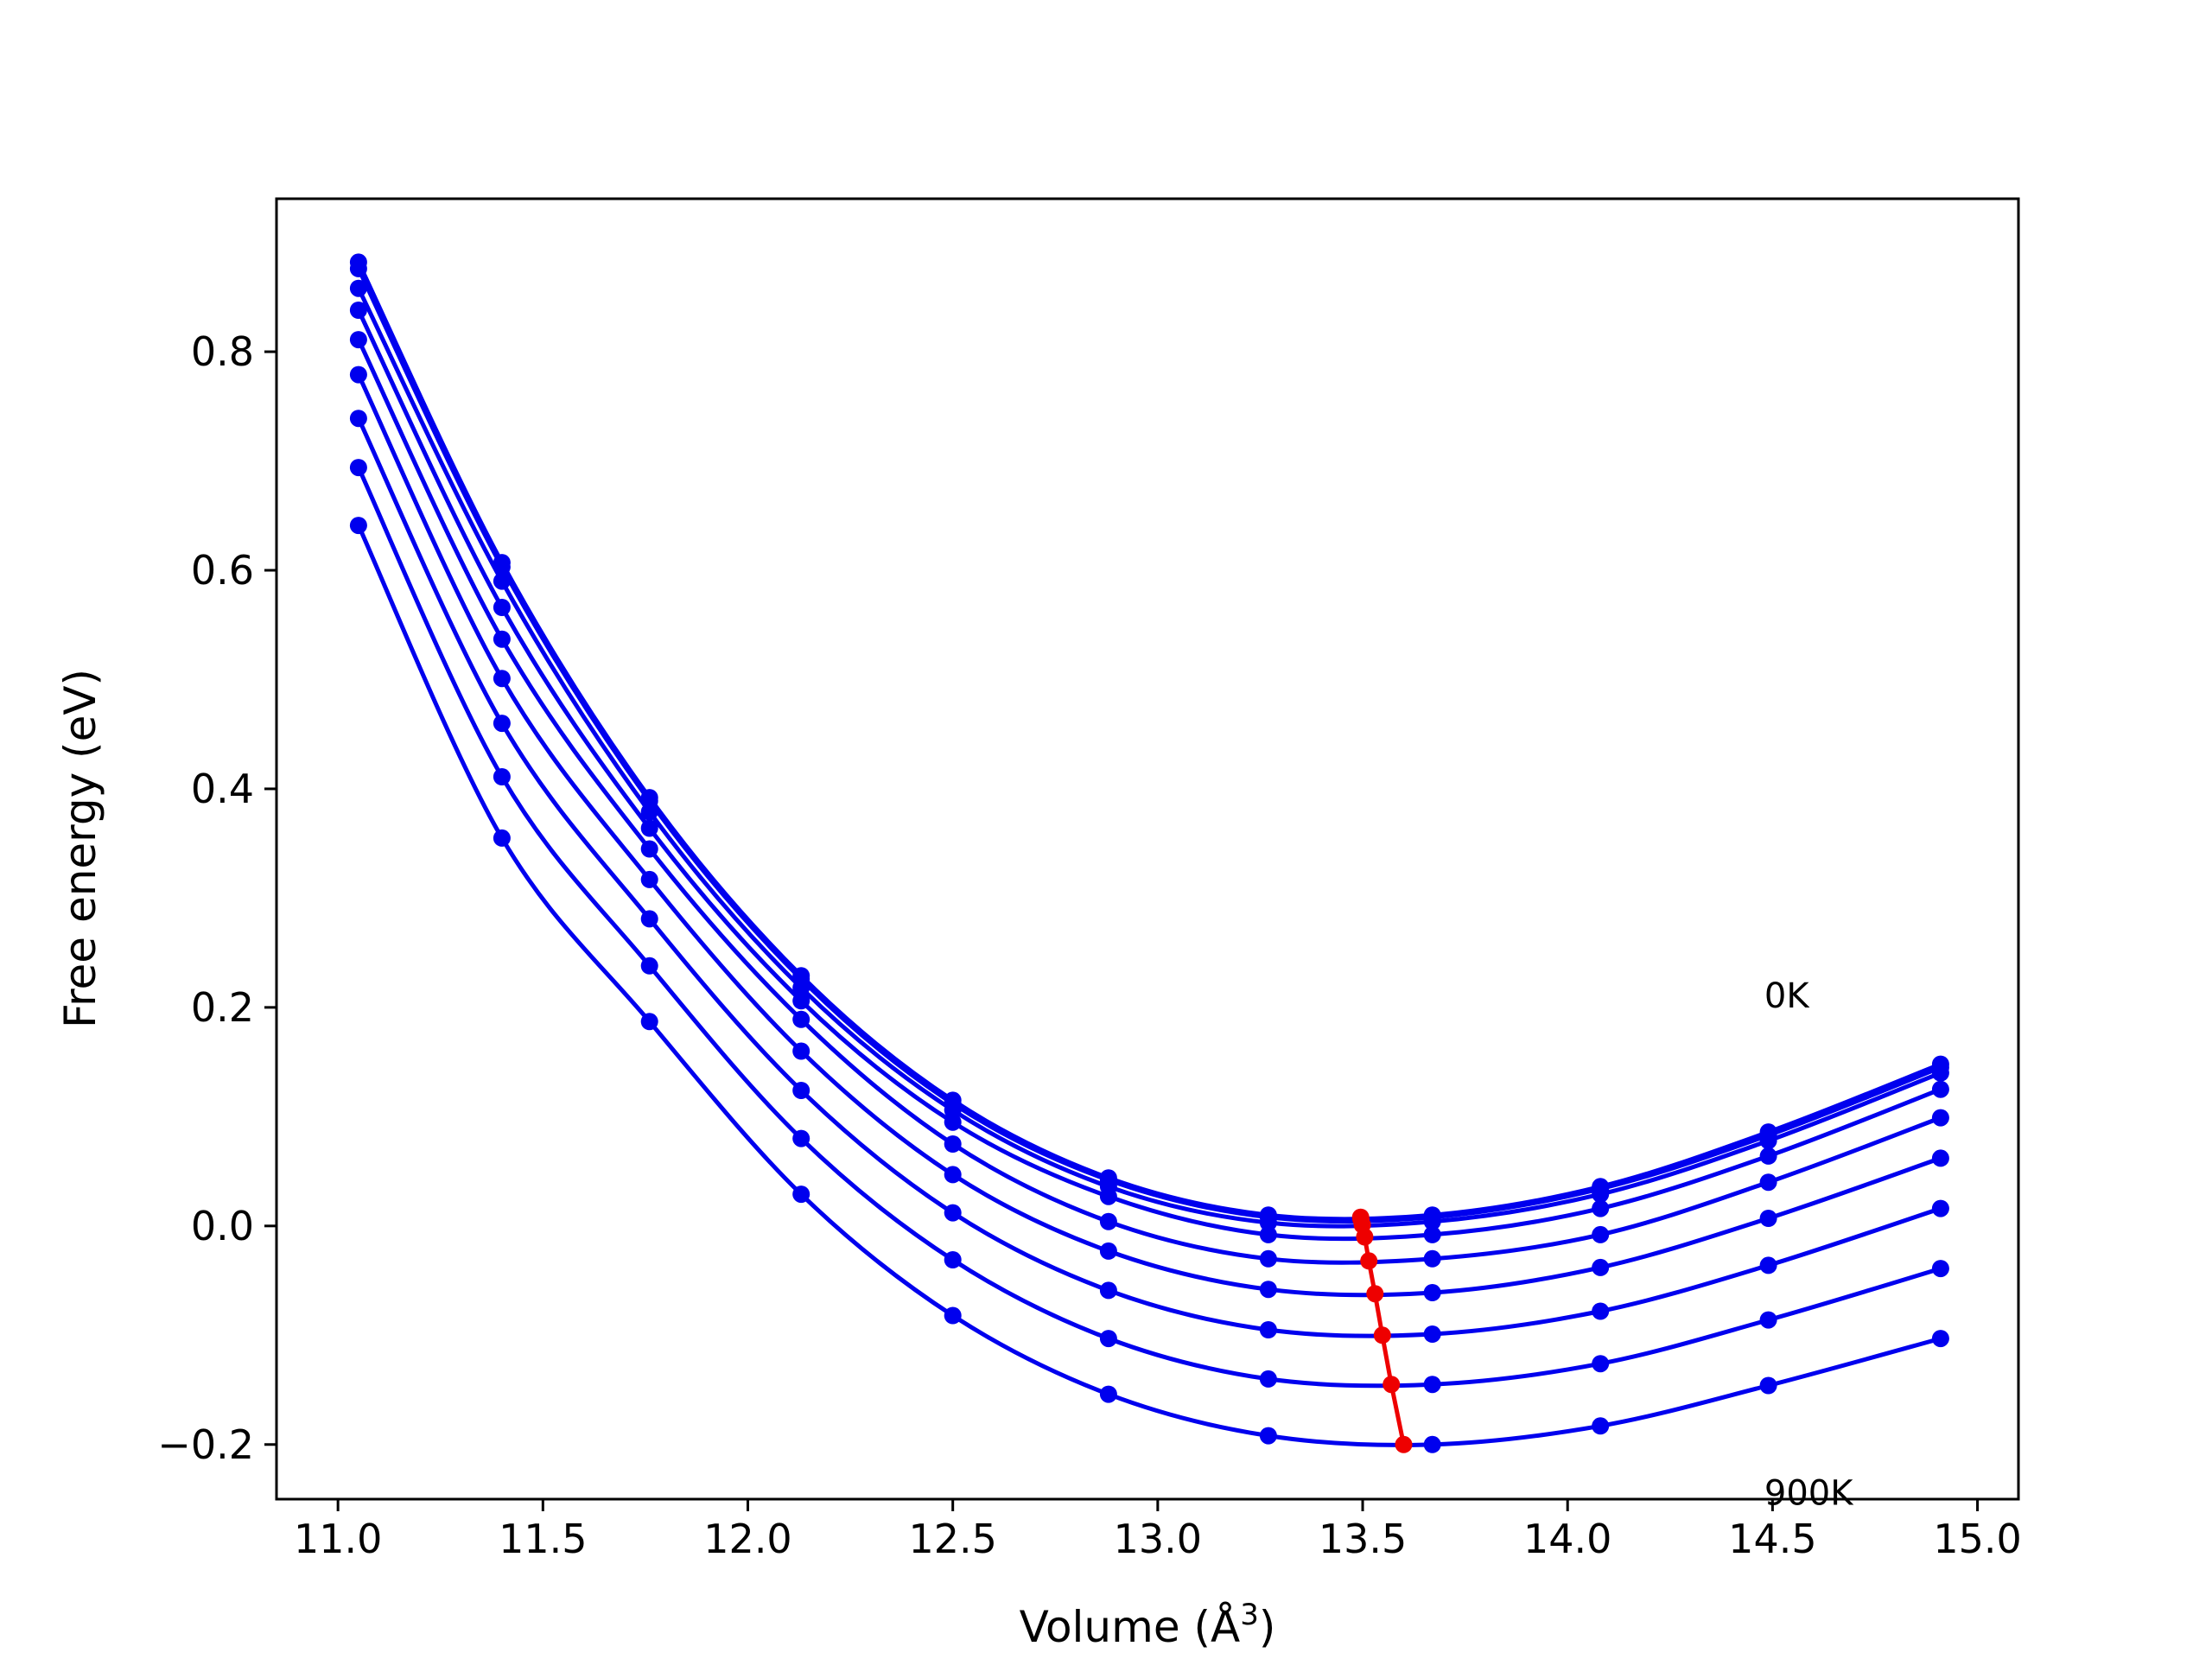  I want to click on x-tick-label: 15.0, so click(1977, 1539).